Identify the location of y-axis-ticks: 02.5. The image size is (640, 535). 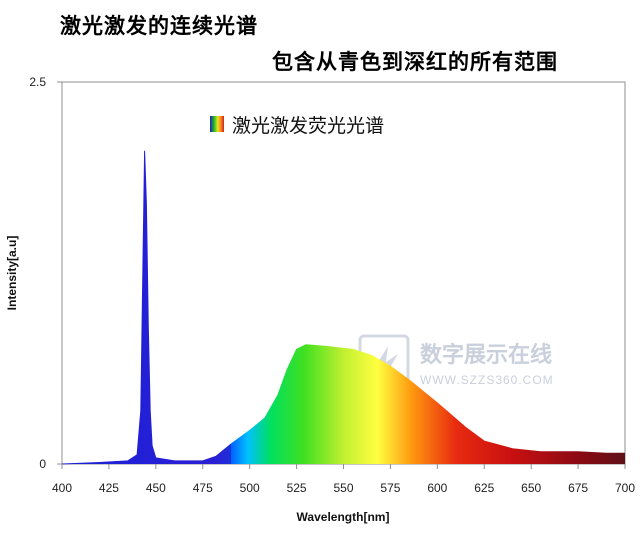
(45, 273).